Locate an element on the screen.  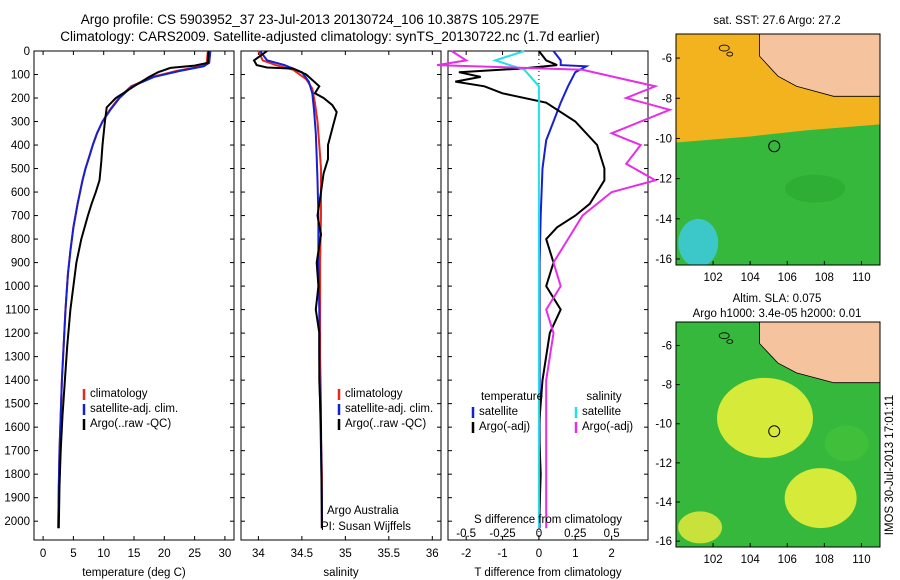
salinity-annotation-line2: PI: Susan Wijffels is located at coordinates (366, 527).